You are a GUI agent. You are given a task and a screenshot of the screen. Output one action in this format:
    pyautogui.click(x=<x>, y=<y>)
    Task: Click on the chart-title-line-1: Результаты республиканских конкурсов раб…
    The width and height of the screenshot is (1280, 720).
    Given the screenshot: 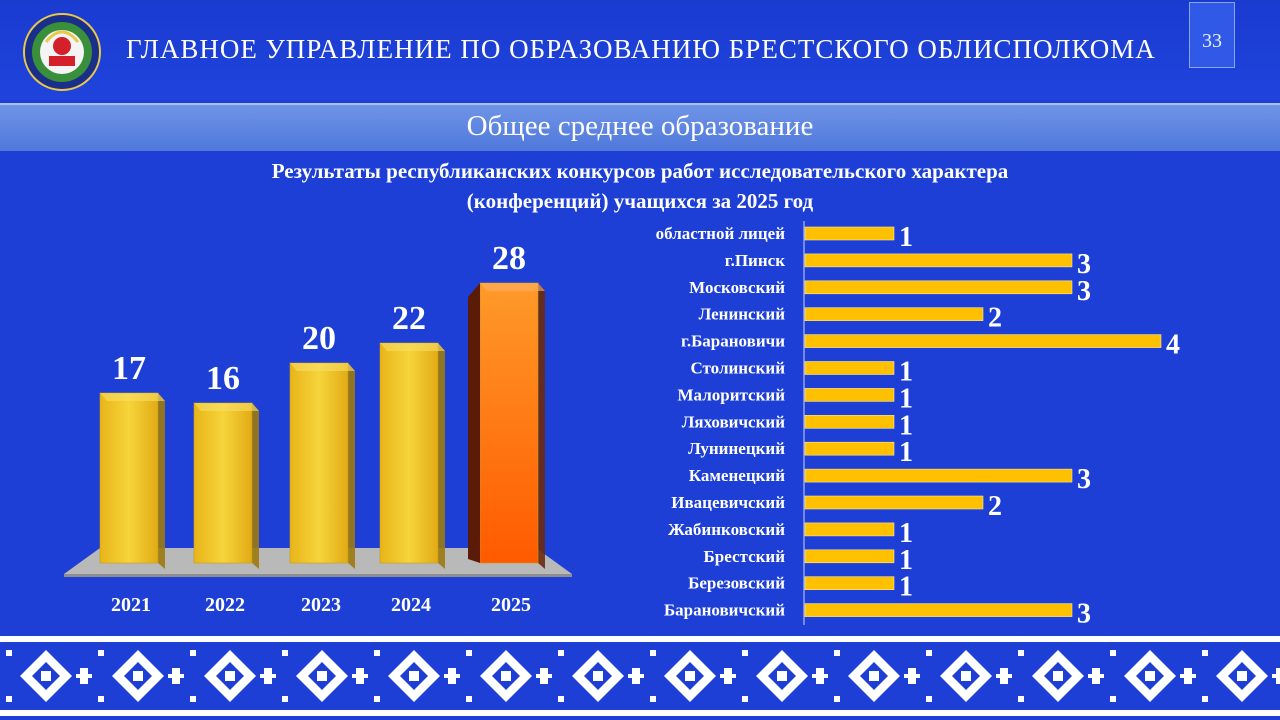 What is the action you would take?
    pyautogui.click(x=640, y=171)
    